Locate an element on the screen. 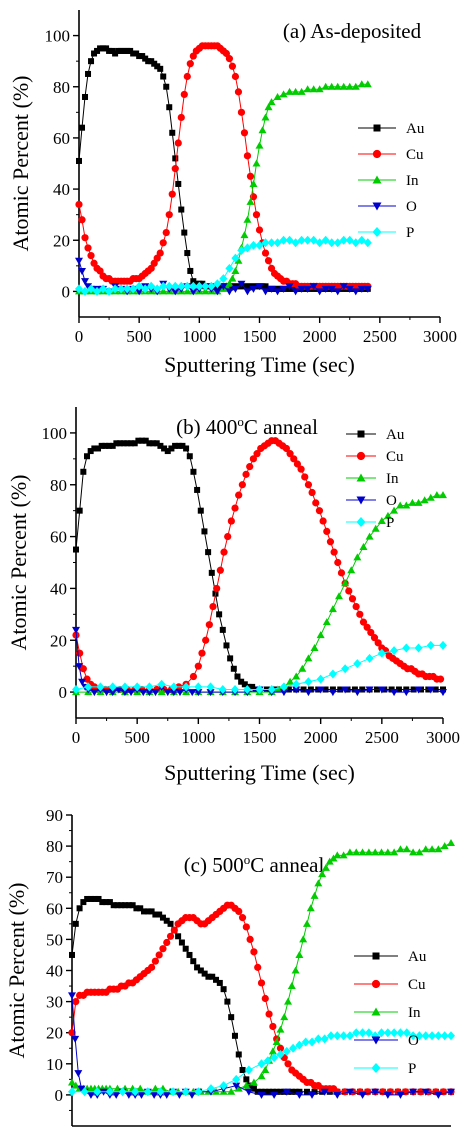  legend-label: P is located at coordinates (412, 1069).